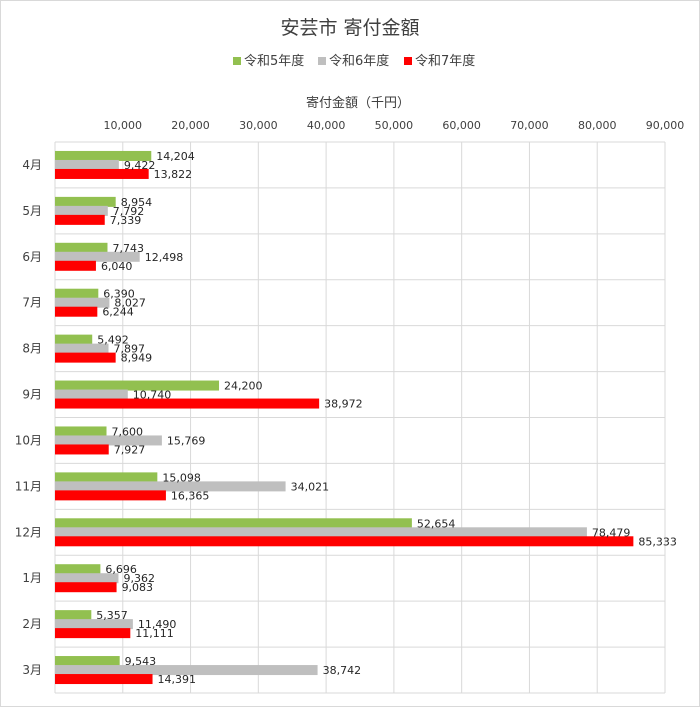 This screenshot has height=707, width=700. What do you see at coordinates (129, 303) in the screenshot?
I see `data-label: 8,027` at bounding box center [129, 303].